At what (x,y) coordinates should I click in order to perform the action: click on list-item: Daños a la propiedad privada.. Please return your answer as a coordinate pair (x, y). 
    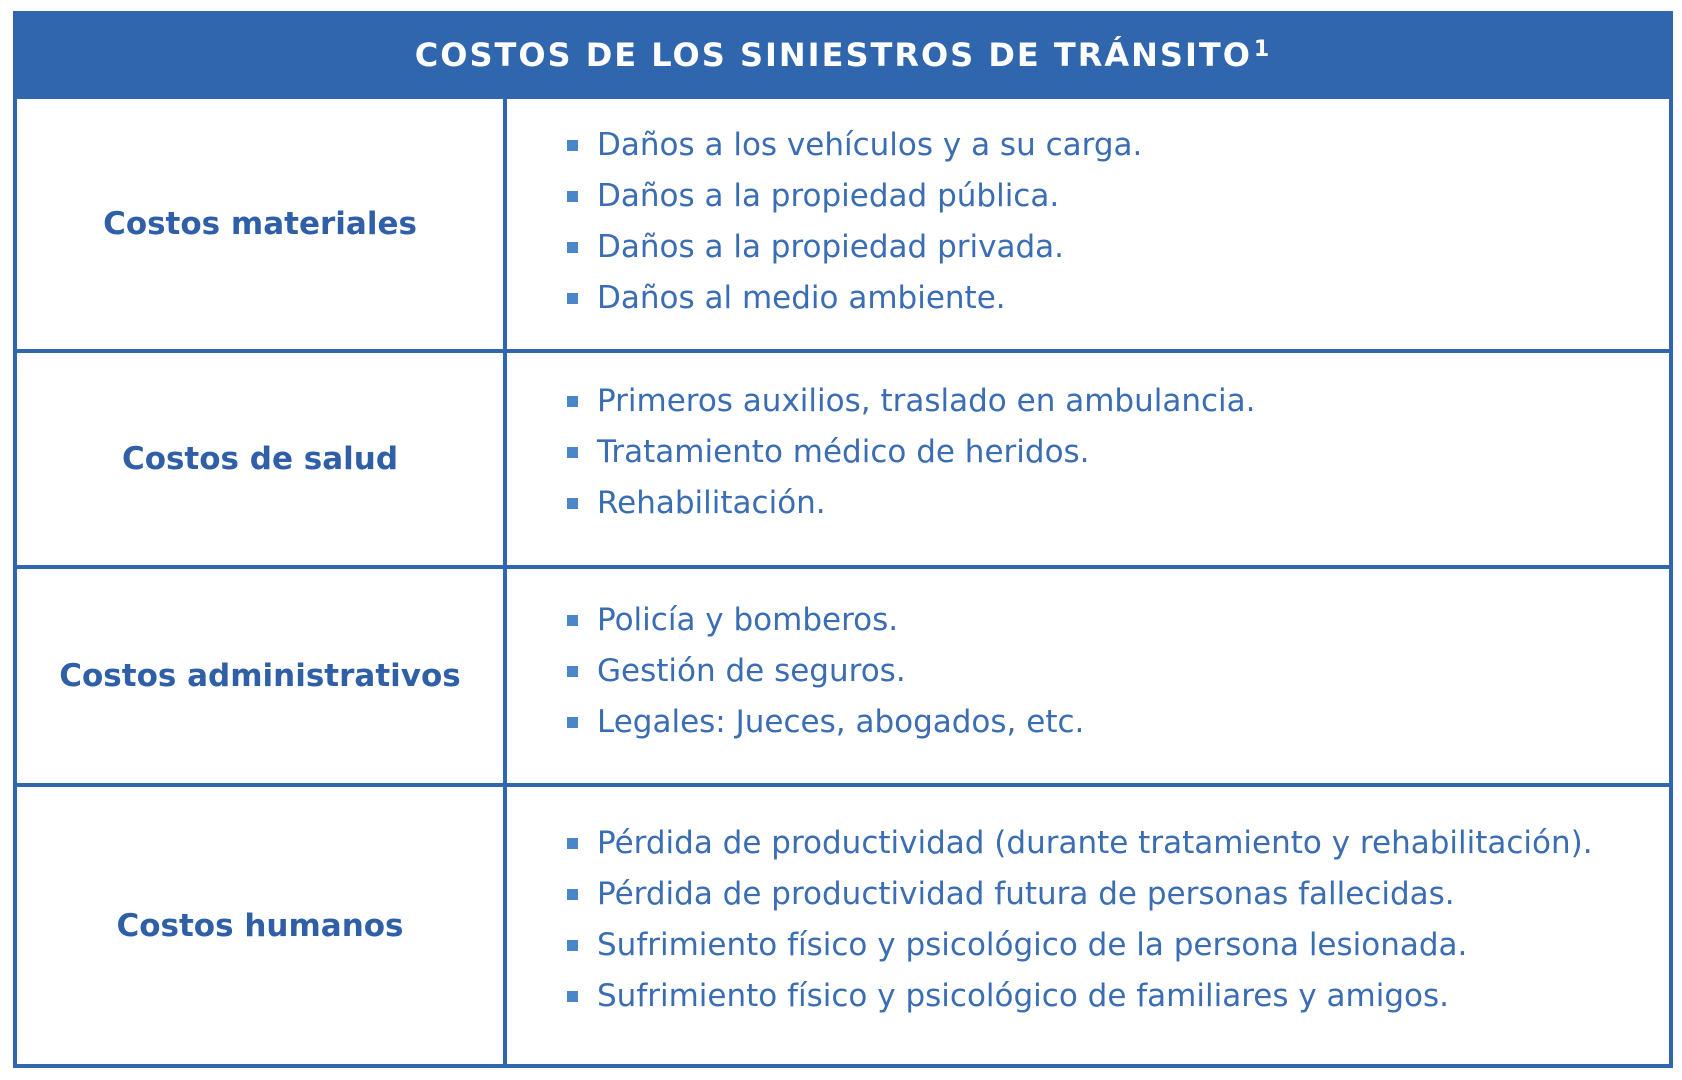
    Looking at the image, I should click on (1118, 247).